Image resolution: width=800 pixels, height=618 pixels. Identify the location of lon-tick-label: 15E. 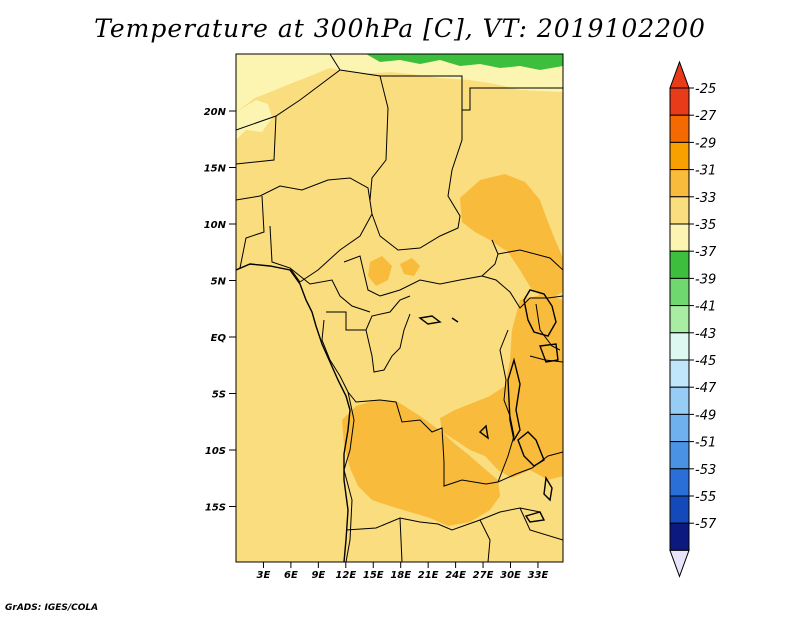
(373, 575).